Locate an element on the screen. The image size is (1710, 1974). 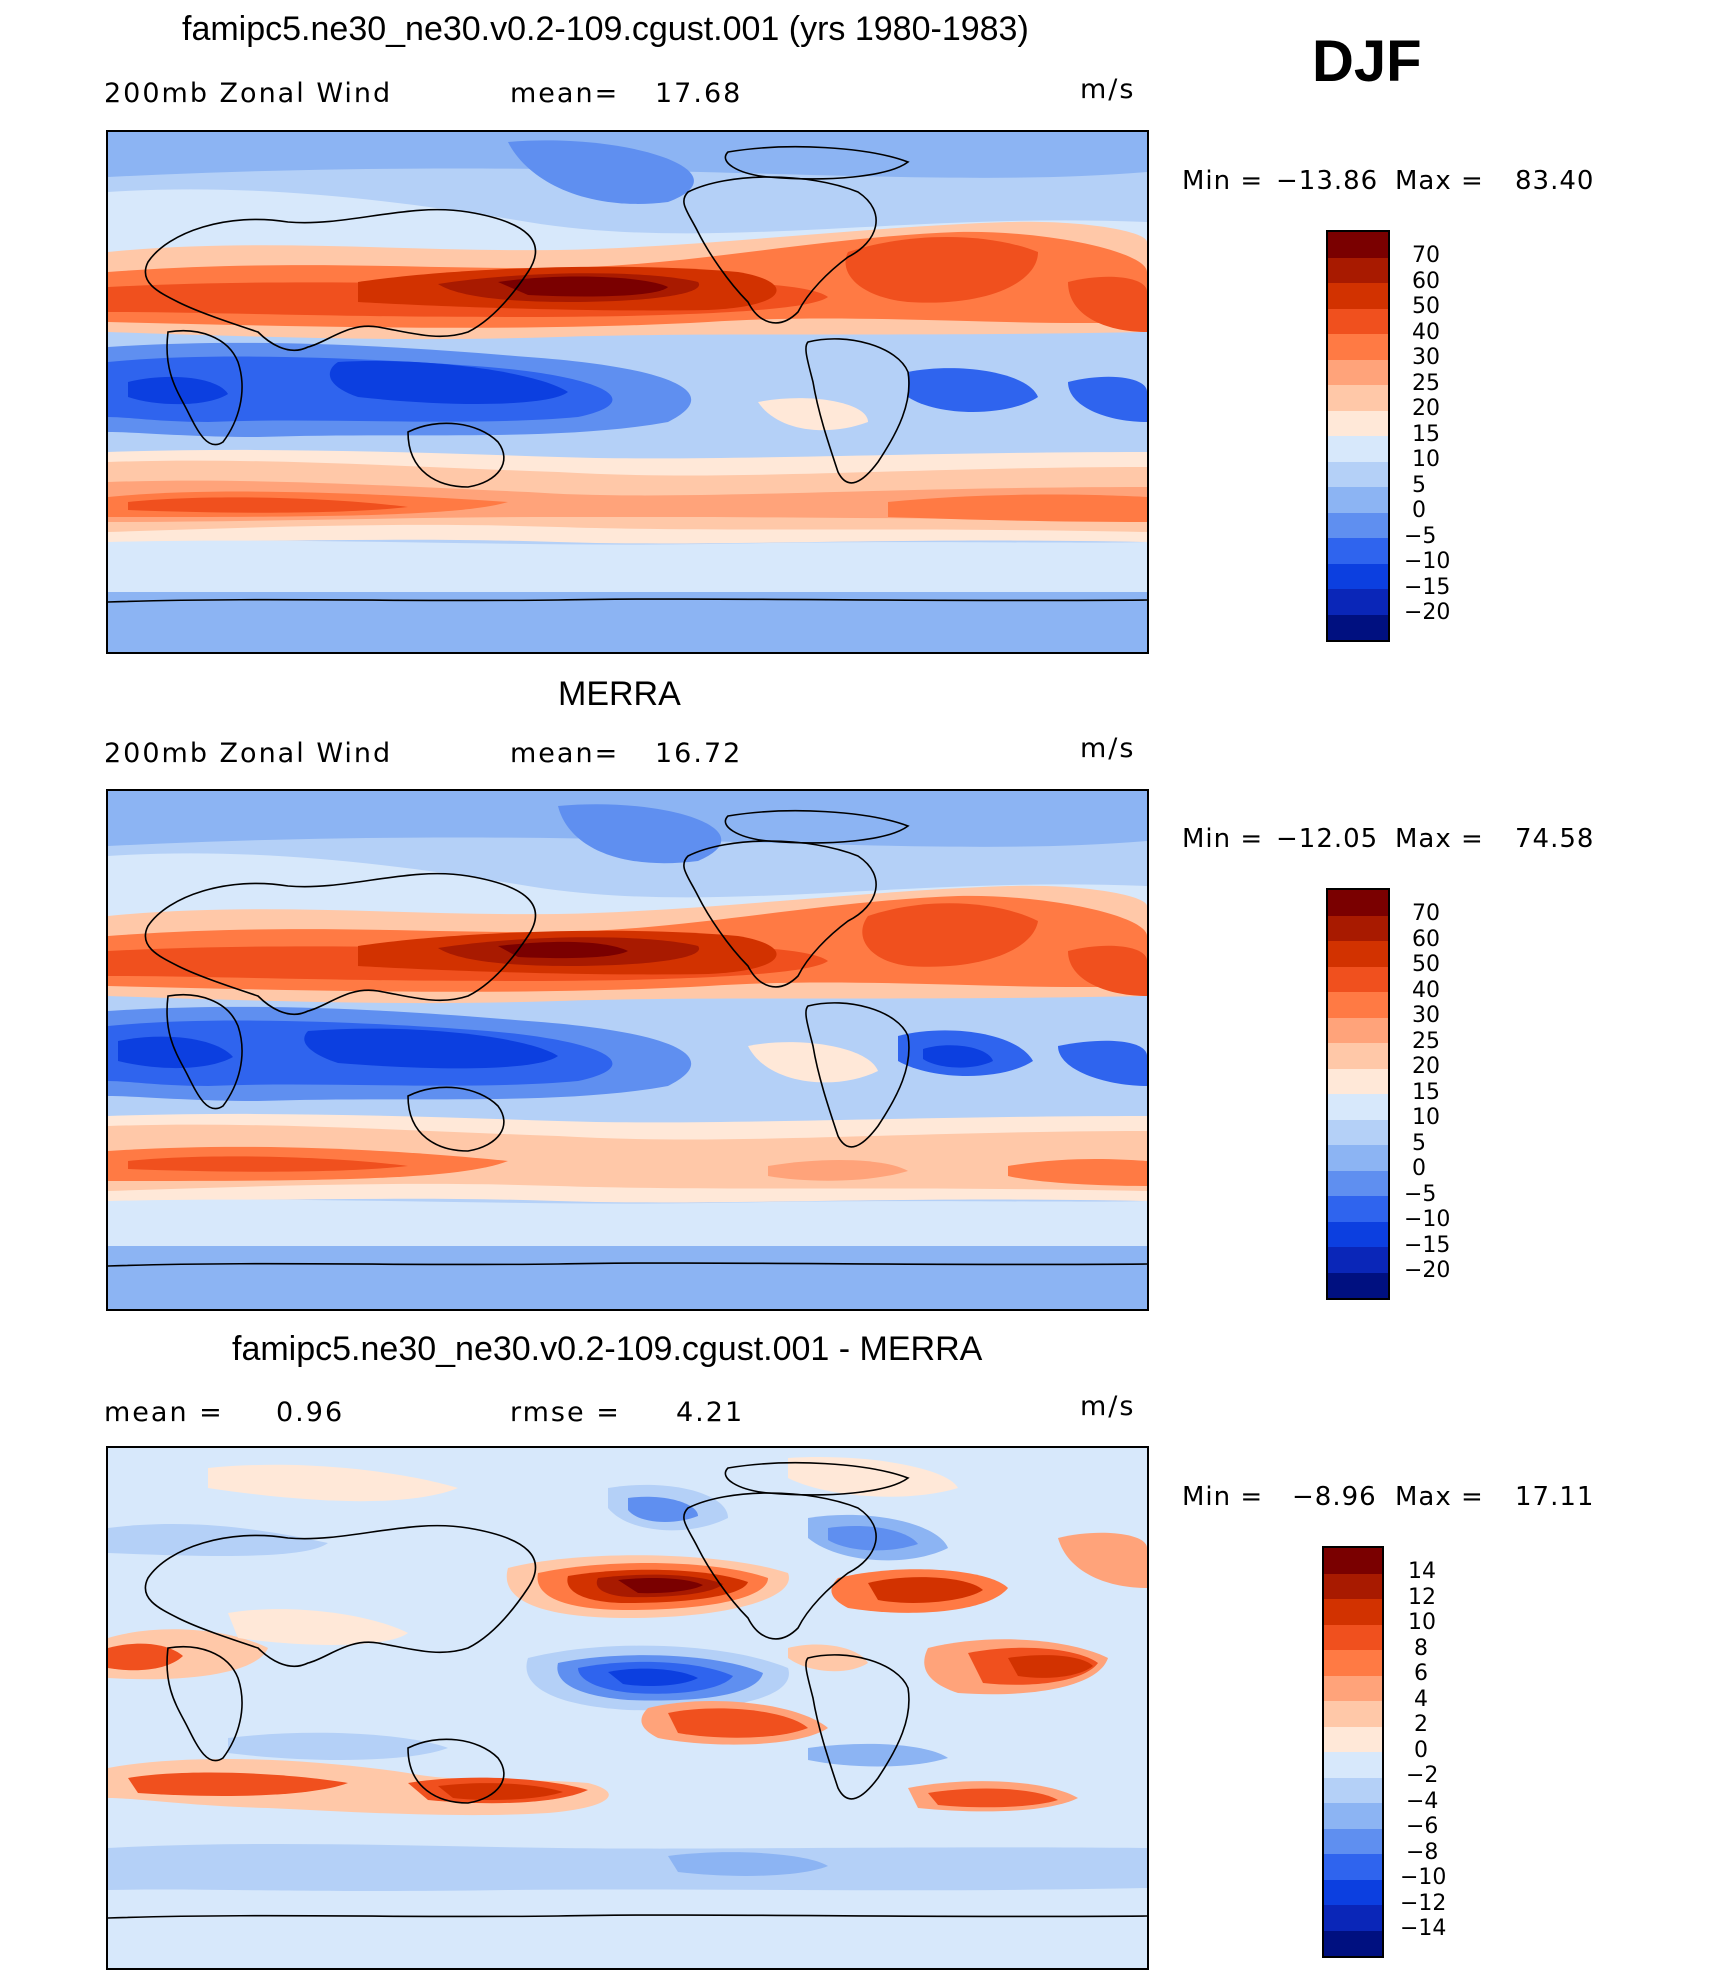
panel-3-level-label: 8 is located at coordinates (1421, 1648).